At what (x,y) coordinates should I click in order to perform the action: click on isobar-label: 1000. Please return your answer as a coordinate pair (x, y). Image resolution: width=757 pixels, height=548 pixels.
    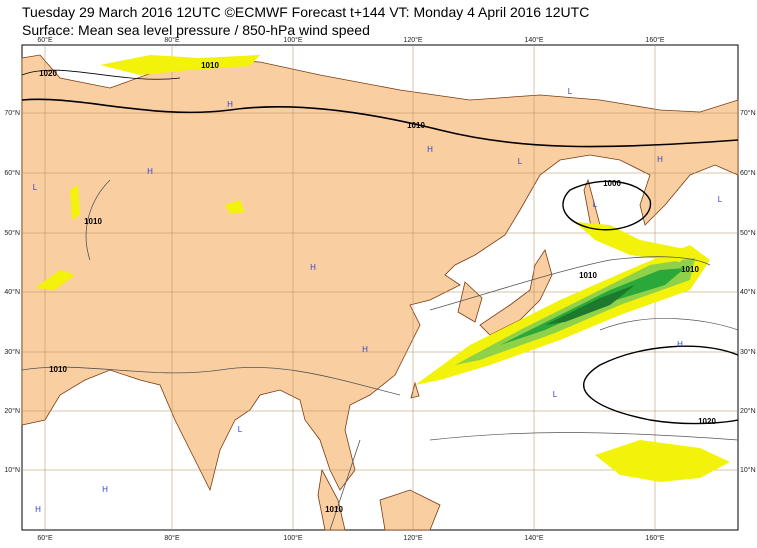
    Looking at the image, I should click on (612, 183).